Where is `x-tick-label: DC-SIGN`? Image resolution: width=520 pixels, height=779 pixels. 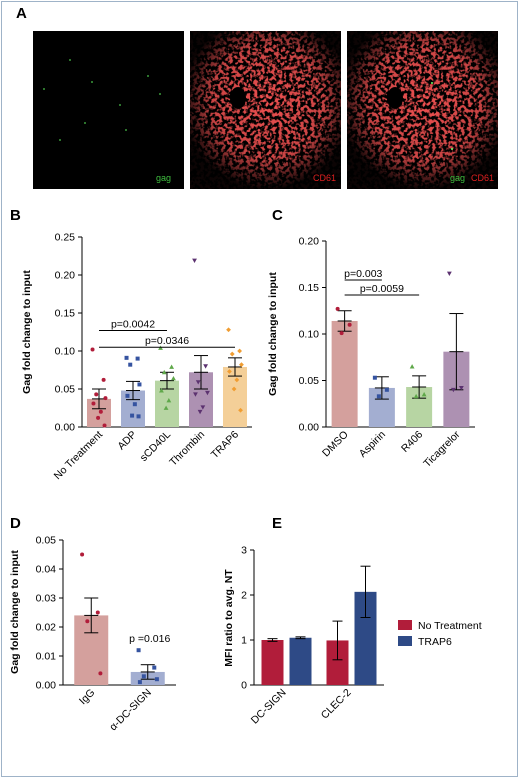 x-tick-label: DC-SIGN is located at coordinates (269, 707).